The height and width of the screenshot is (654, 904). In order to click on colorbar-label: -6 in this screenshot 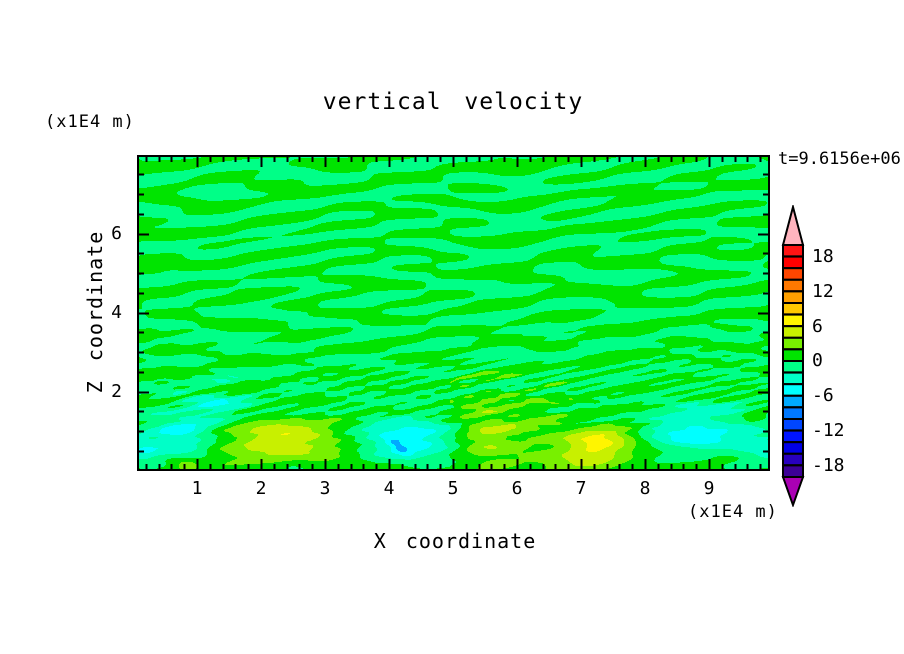, I will do `click(823, 395)`.